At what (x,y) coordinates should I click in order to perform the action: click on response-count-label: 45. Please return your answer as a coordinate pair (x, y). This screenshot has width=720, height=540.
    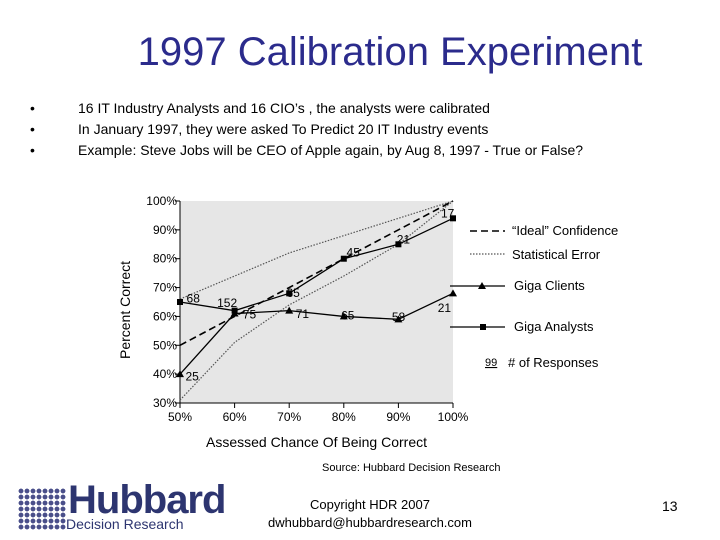
    Looking at the image, I should click on (354, 253).